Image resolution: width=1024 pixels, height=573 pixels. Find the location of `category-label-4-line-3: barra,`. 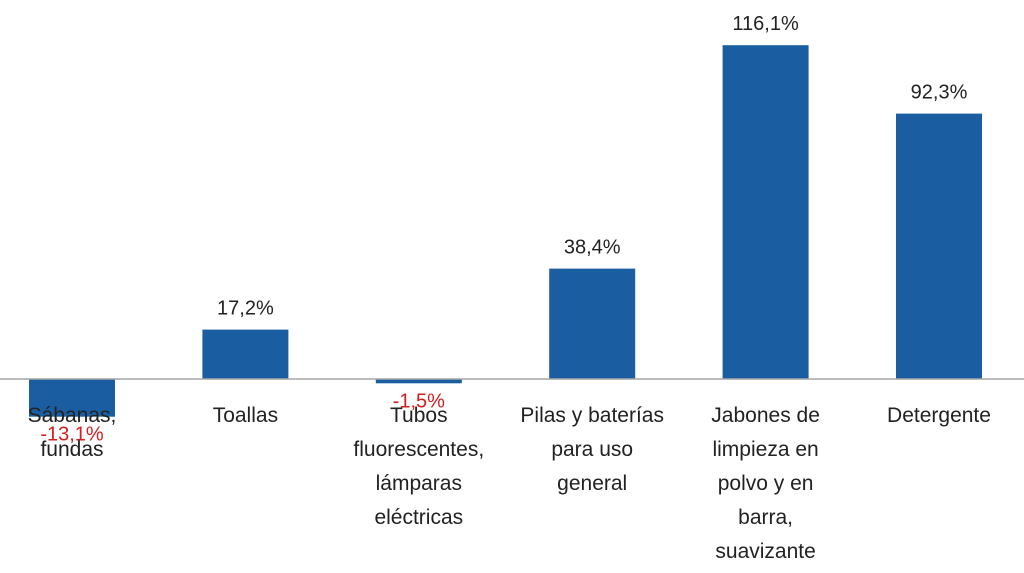

category-label-4-line-3: barra, is located at coordinates (765, 517).